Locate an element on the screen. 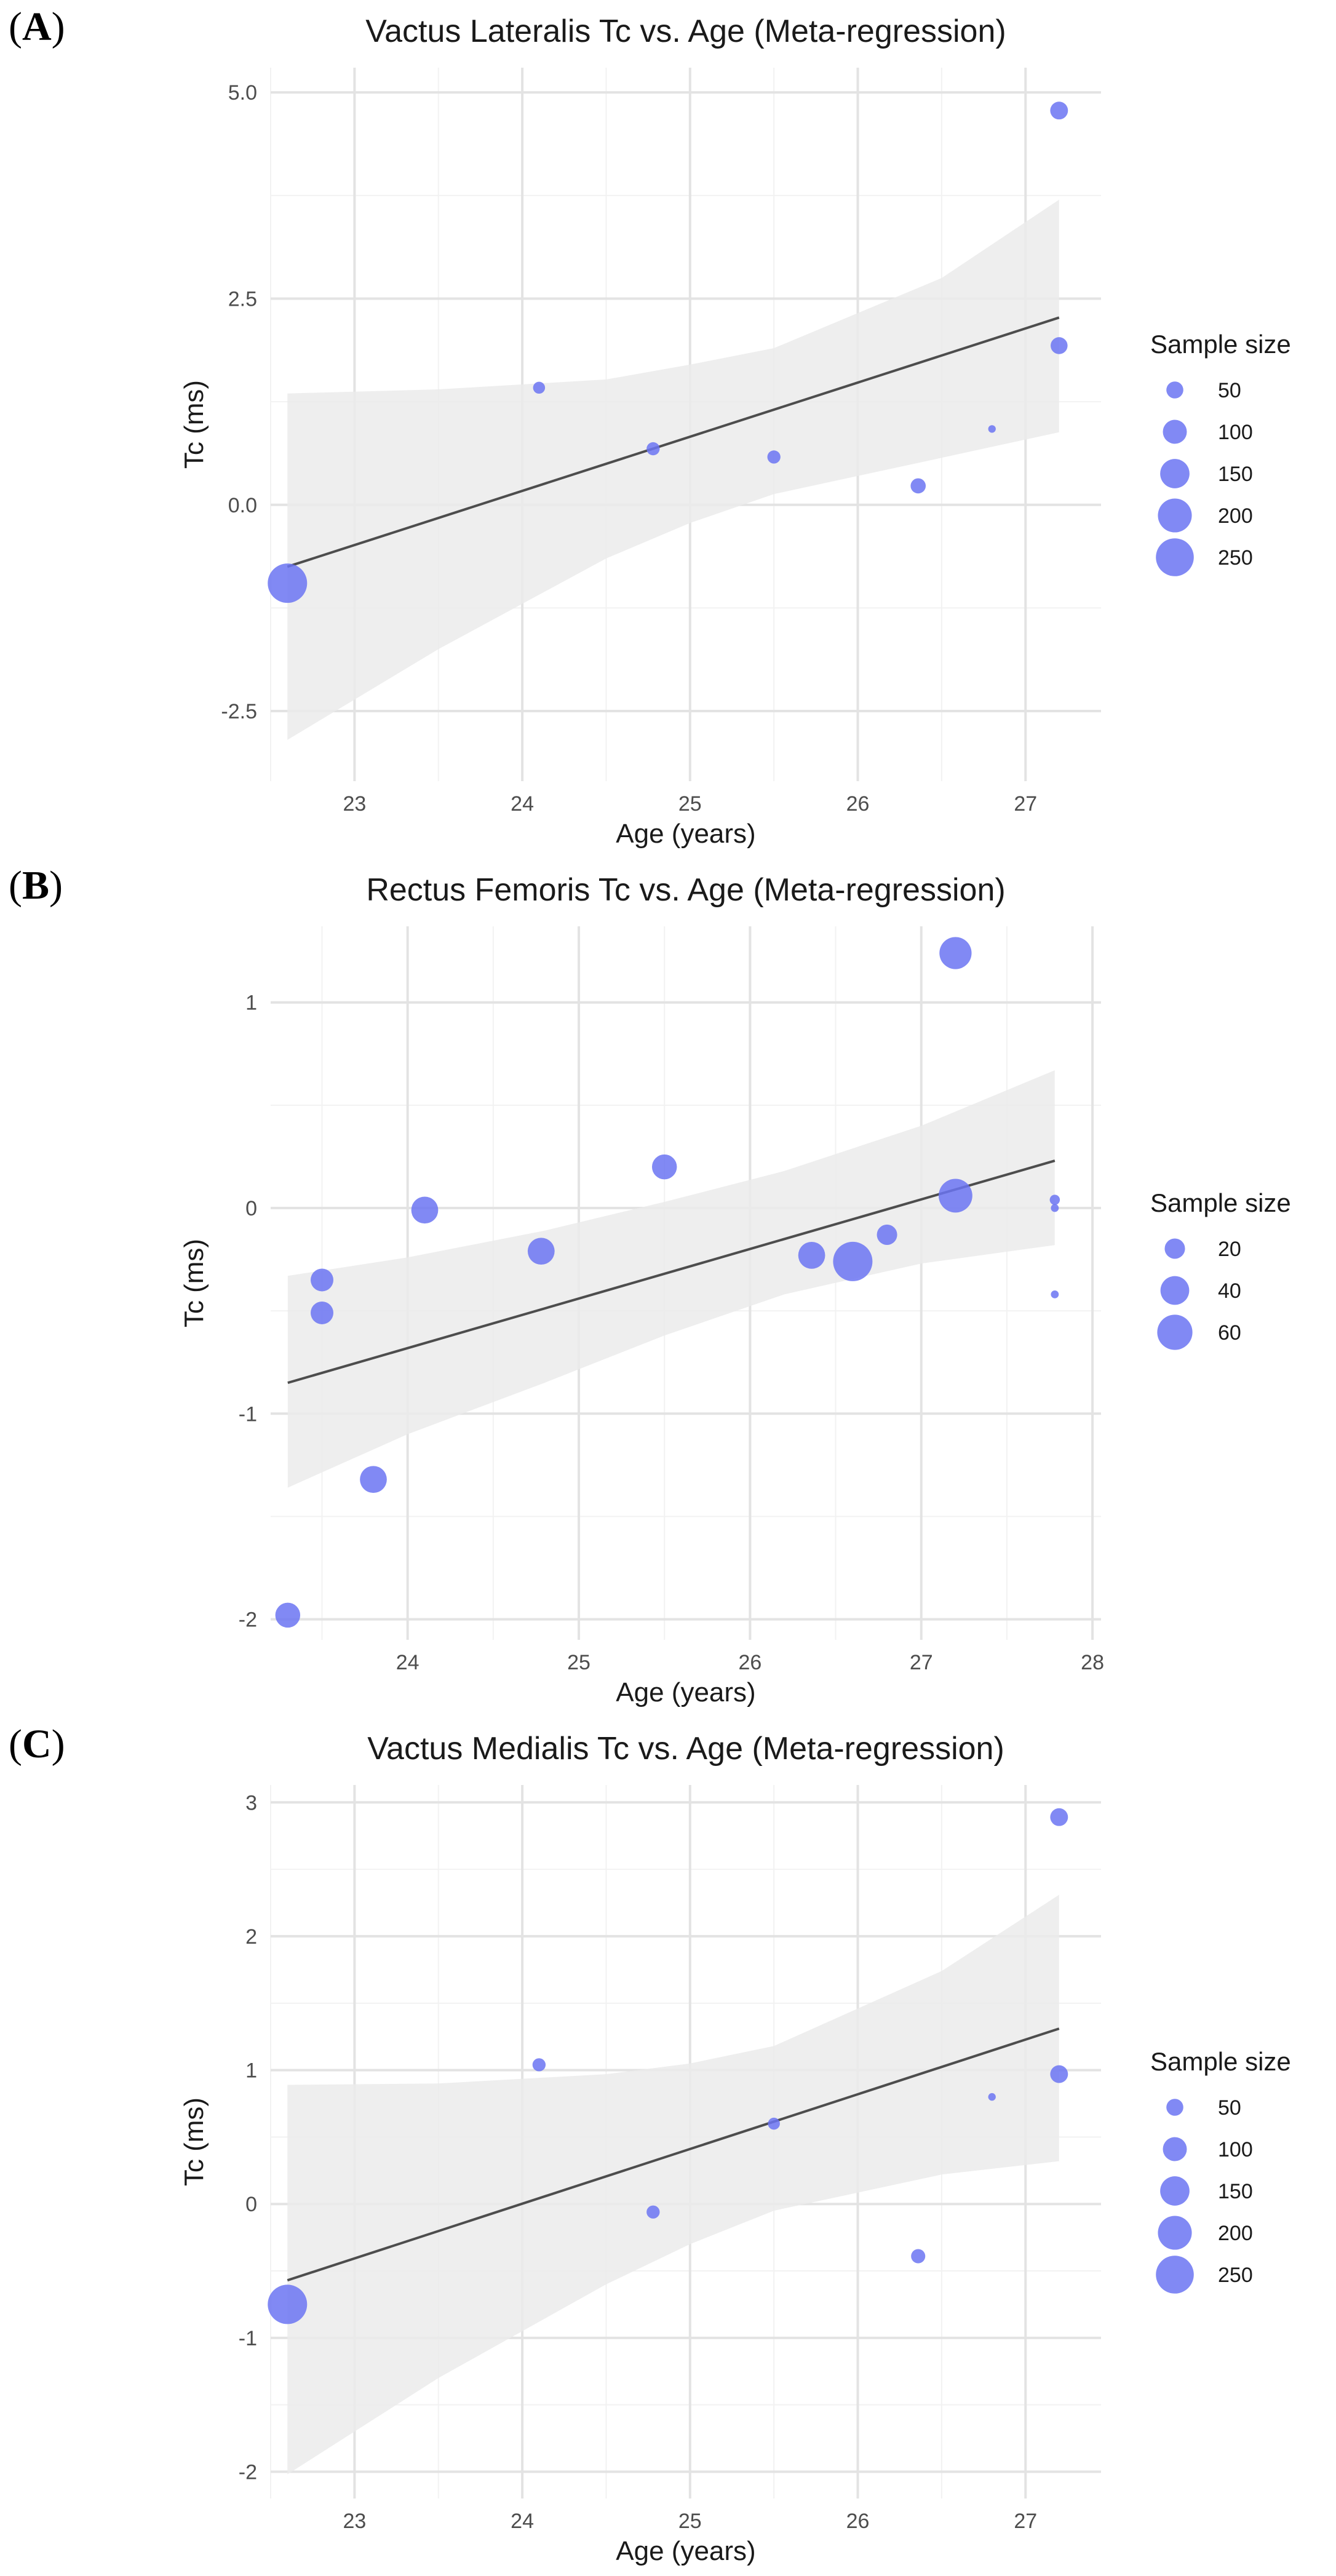 The image size is (1336, 2576). y-tick-label: 5.0 is located at coordinates (242, 93).